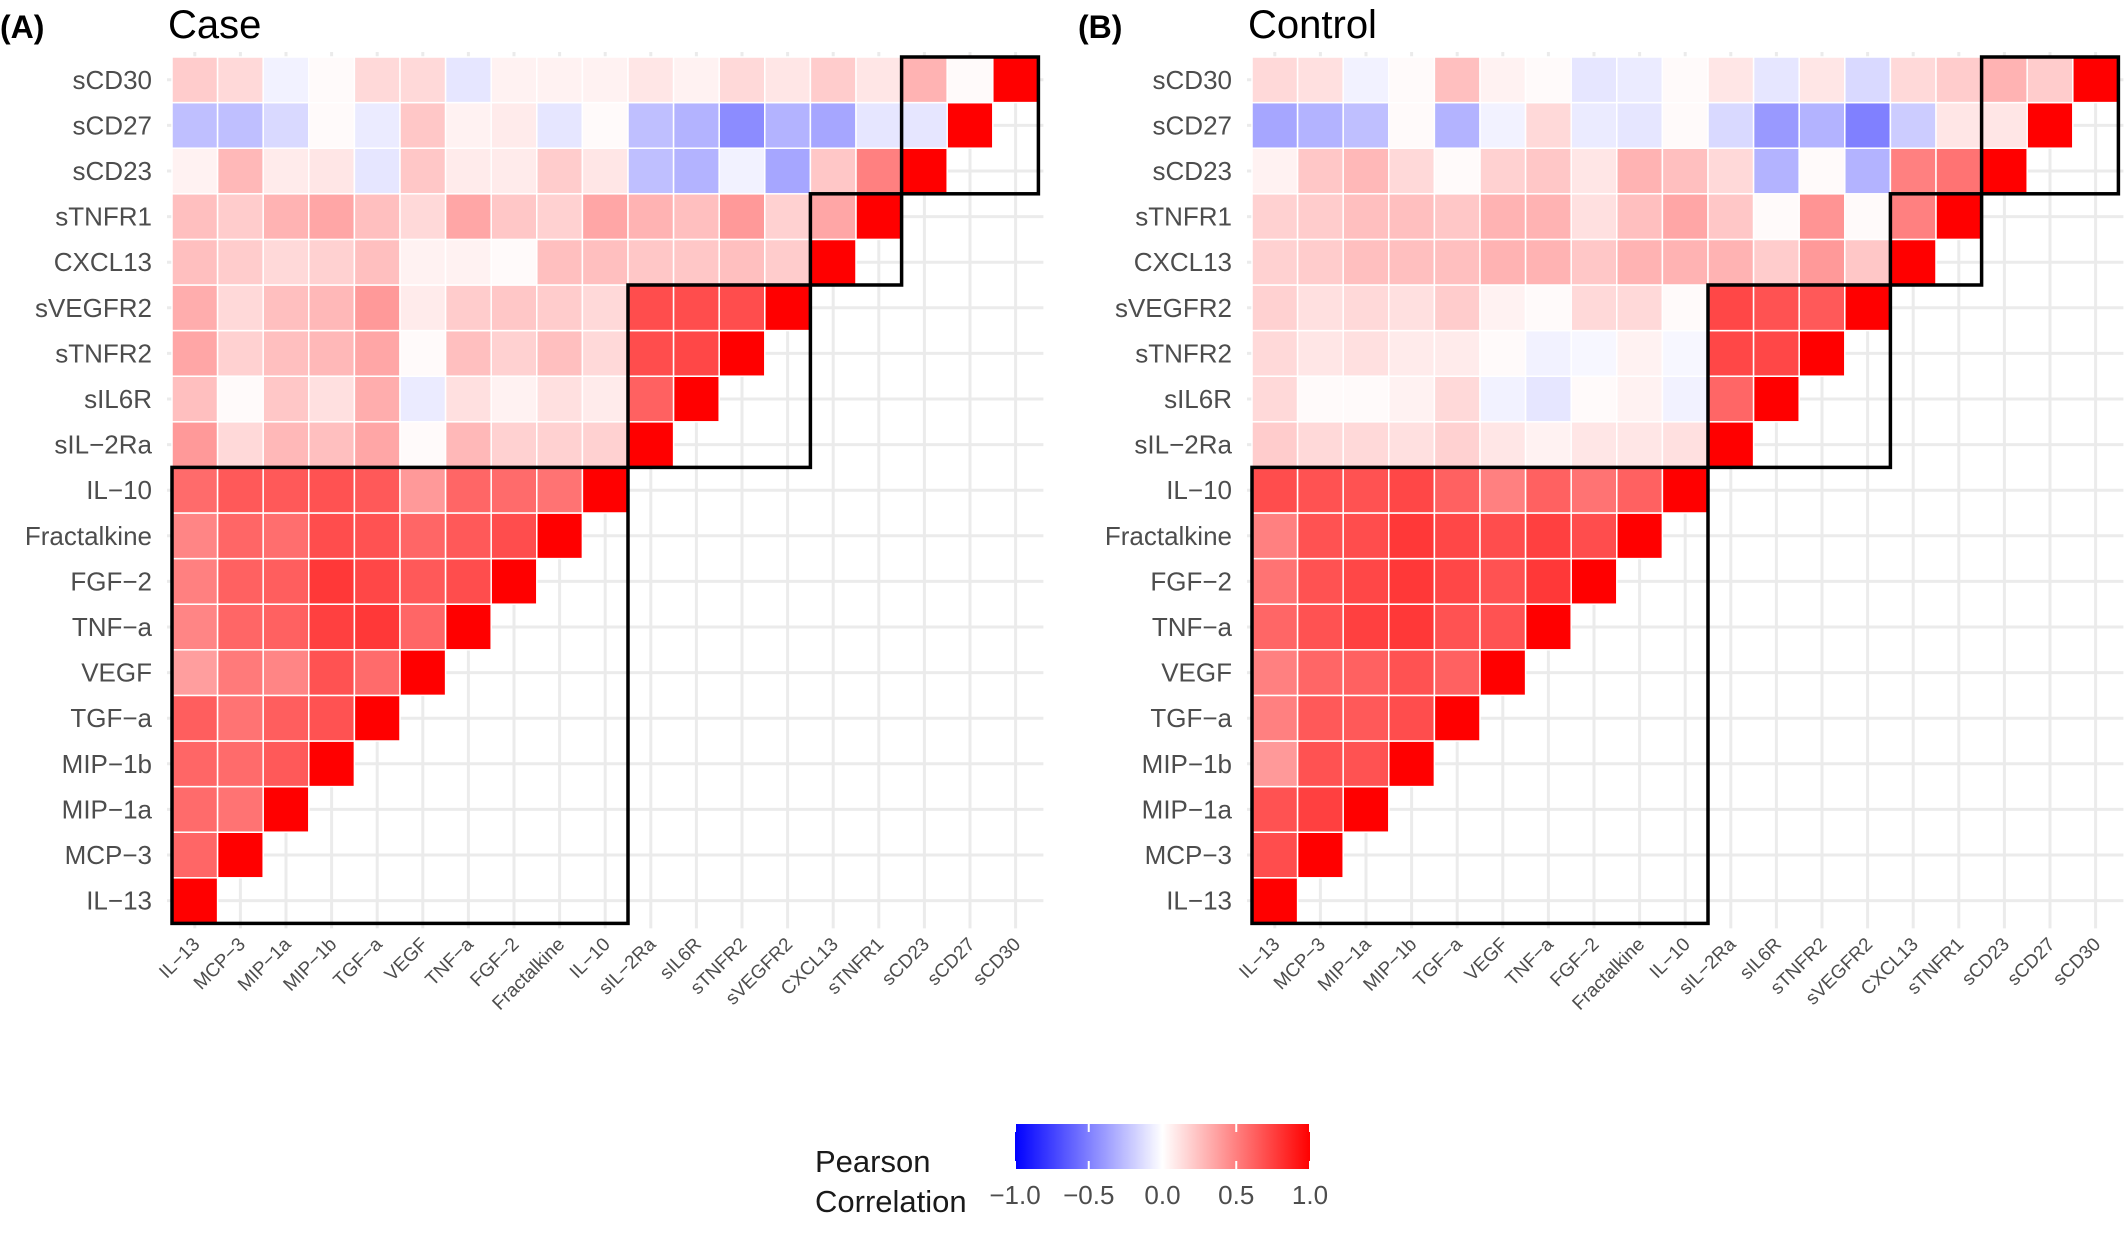  I want to click on y-tick-label: MCP−3, so click(108, 855).